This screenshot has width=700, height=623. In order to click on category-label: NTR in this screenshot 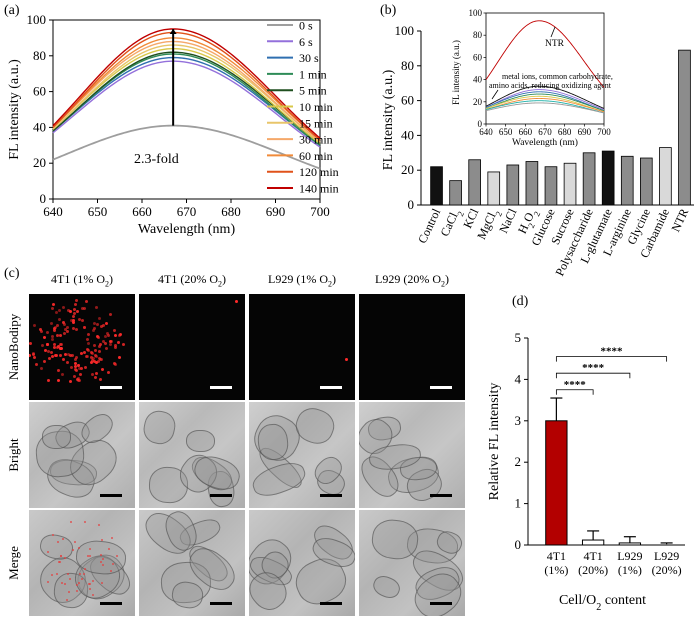, I will do `click(679, 220)`.